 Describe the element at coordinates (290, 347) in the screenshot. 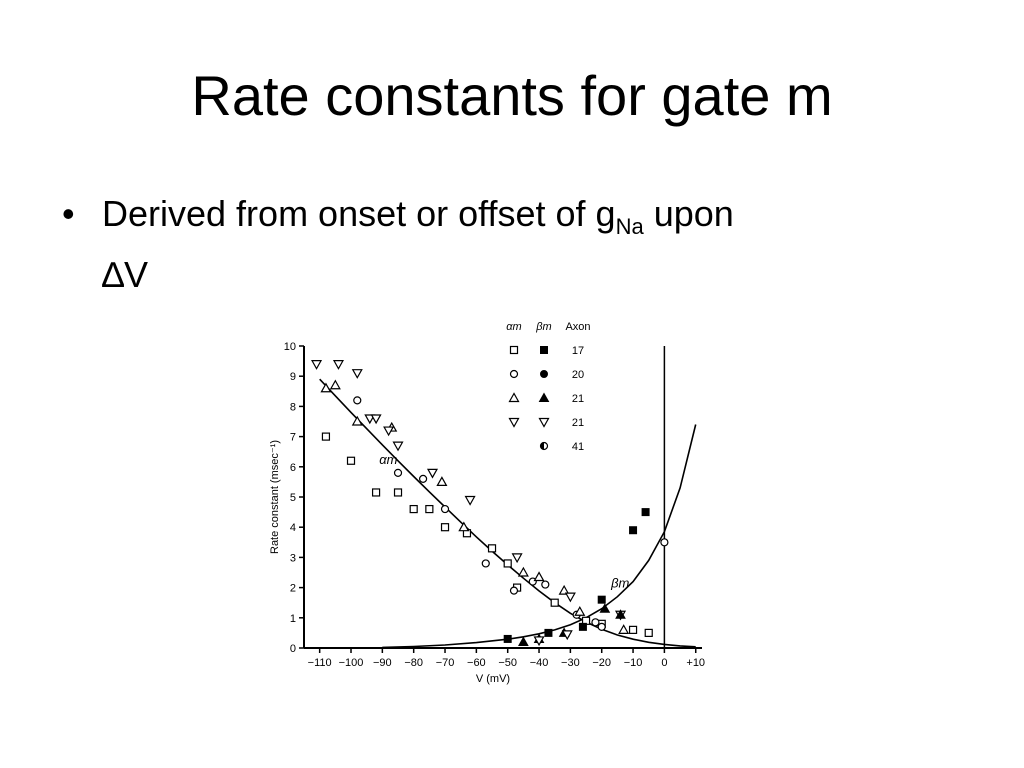

I see `y-tick-label: 10` at that location.